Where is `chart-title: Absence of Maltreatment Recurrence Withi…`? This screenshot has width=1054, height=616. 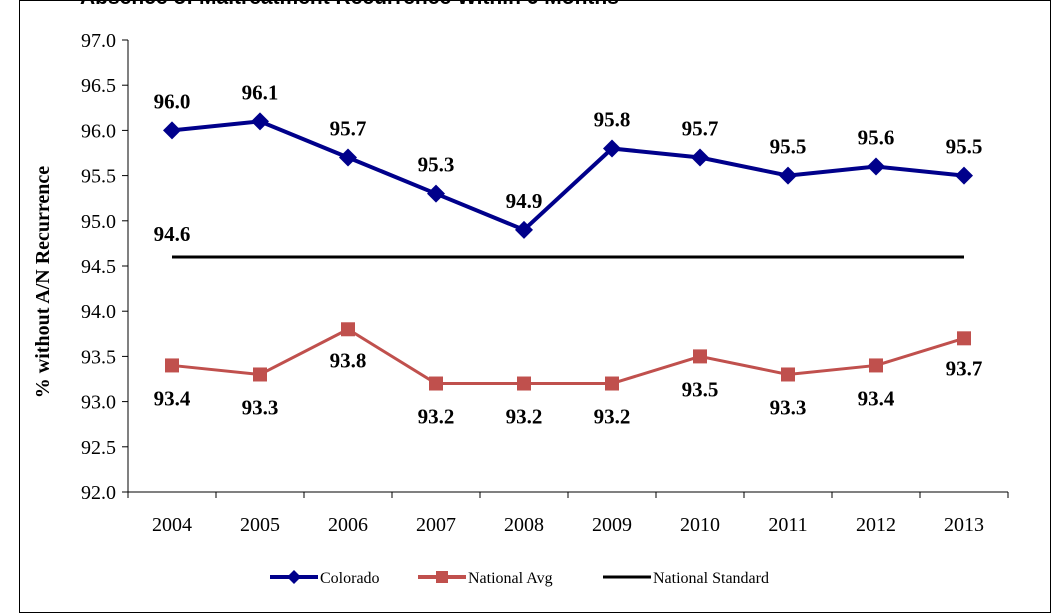
chart-title: Absence of Maltreatment Recurrence Withi… is located at coordinates (349, 5).